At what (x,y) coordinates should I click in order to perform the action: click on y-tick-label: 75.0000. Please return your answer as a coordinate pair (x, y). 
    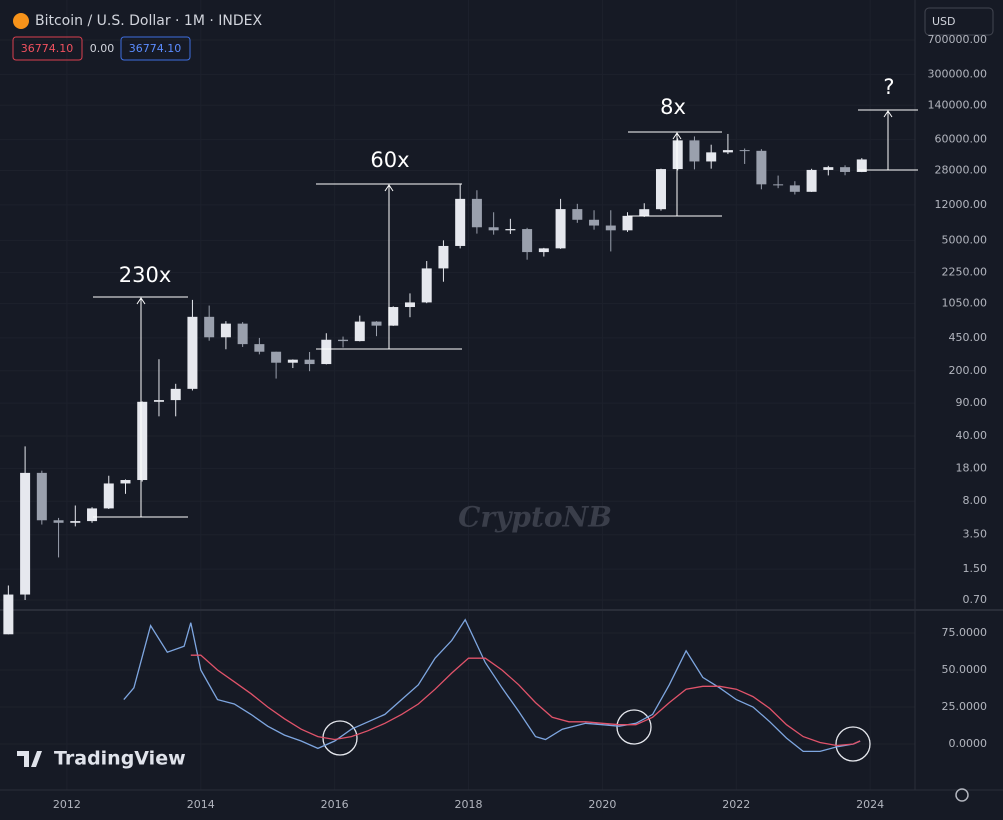
    Looking at the image, I should click on (965, 632).